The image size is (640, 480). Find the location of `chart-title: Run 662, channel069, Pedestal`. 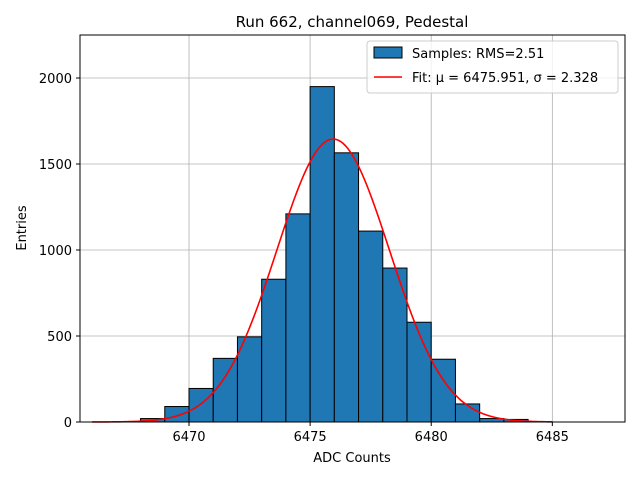

chart-title: Run 662, channel069, Pedestal is located at coordinates (352, 22).